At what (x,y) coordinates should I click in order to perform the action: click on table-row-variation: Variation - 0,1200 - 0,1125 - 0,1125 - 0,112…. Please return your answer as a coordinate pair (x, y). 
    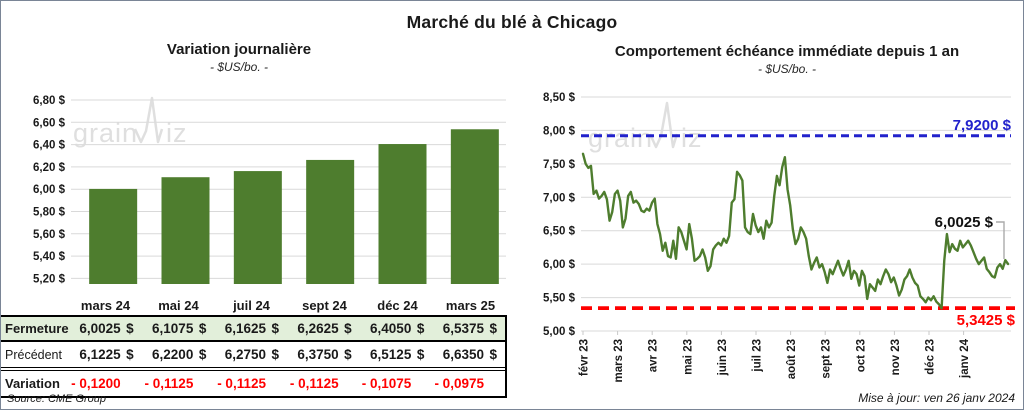
    Looking at the image, I should click on (253, 381).